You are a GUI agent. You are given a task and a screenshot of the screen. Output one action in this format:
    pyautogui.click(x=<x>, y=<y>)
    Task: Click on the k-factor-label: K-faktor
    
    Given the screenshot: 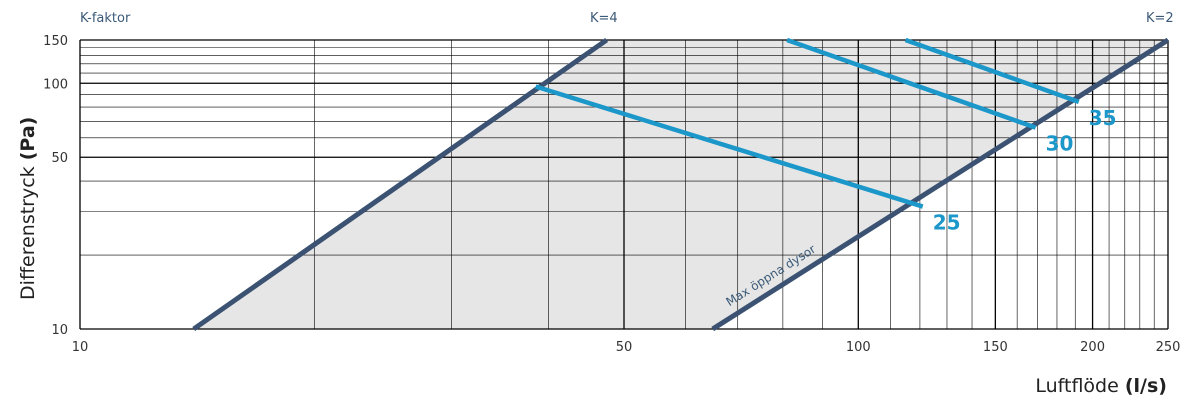 What is the action you would take?
    pyautogui.click(x=105, y=18)
    